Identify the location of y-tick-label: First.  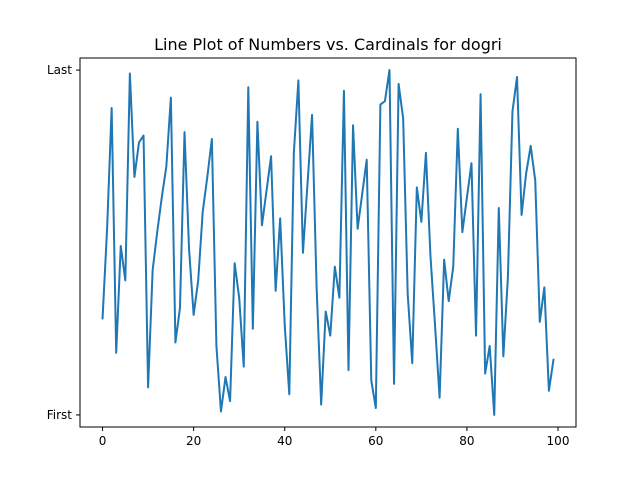
(60, 415).